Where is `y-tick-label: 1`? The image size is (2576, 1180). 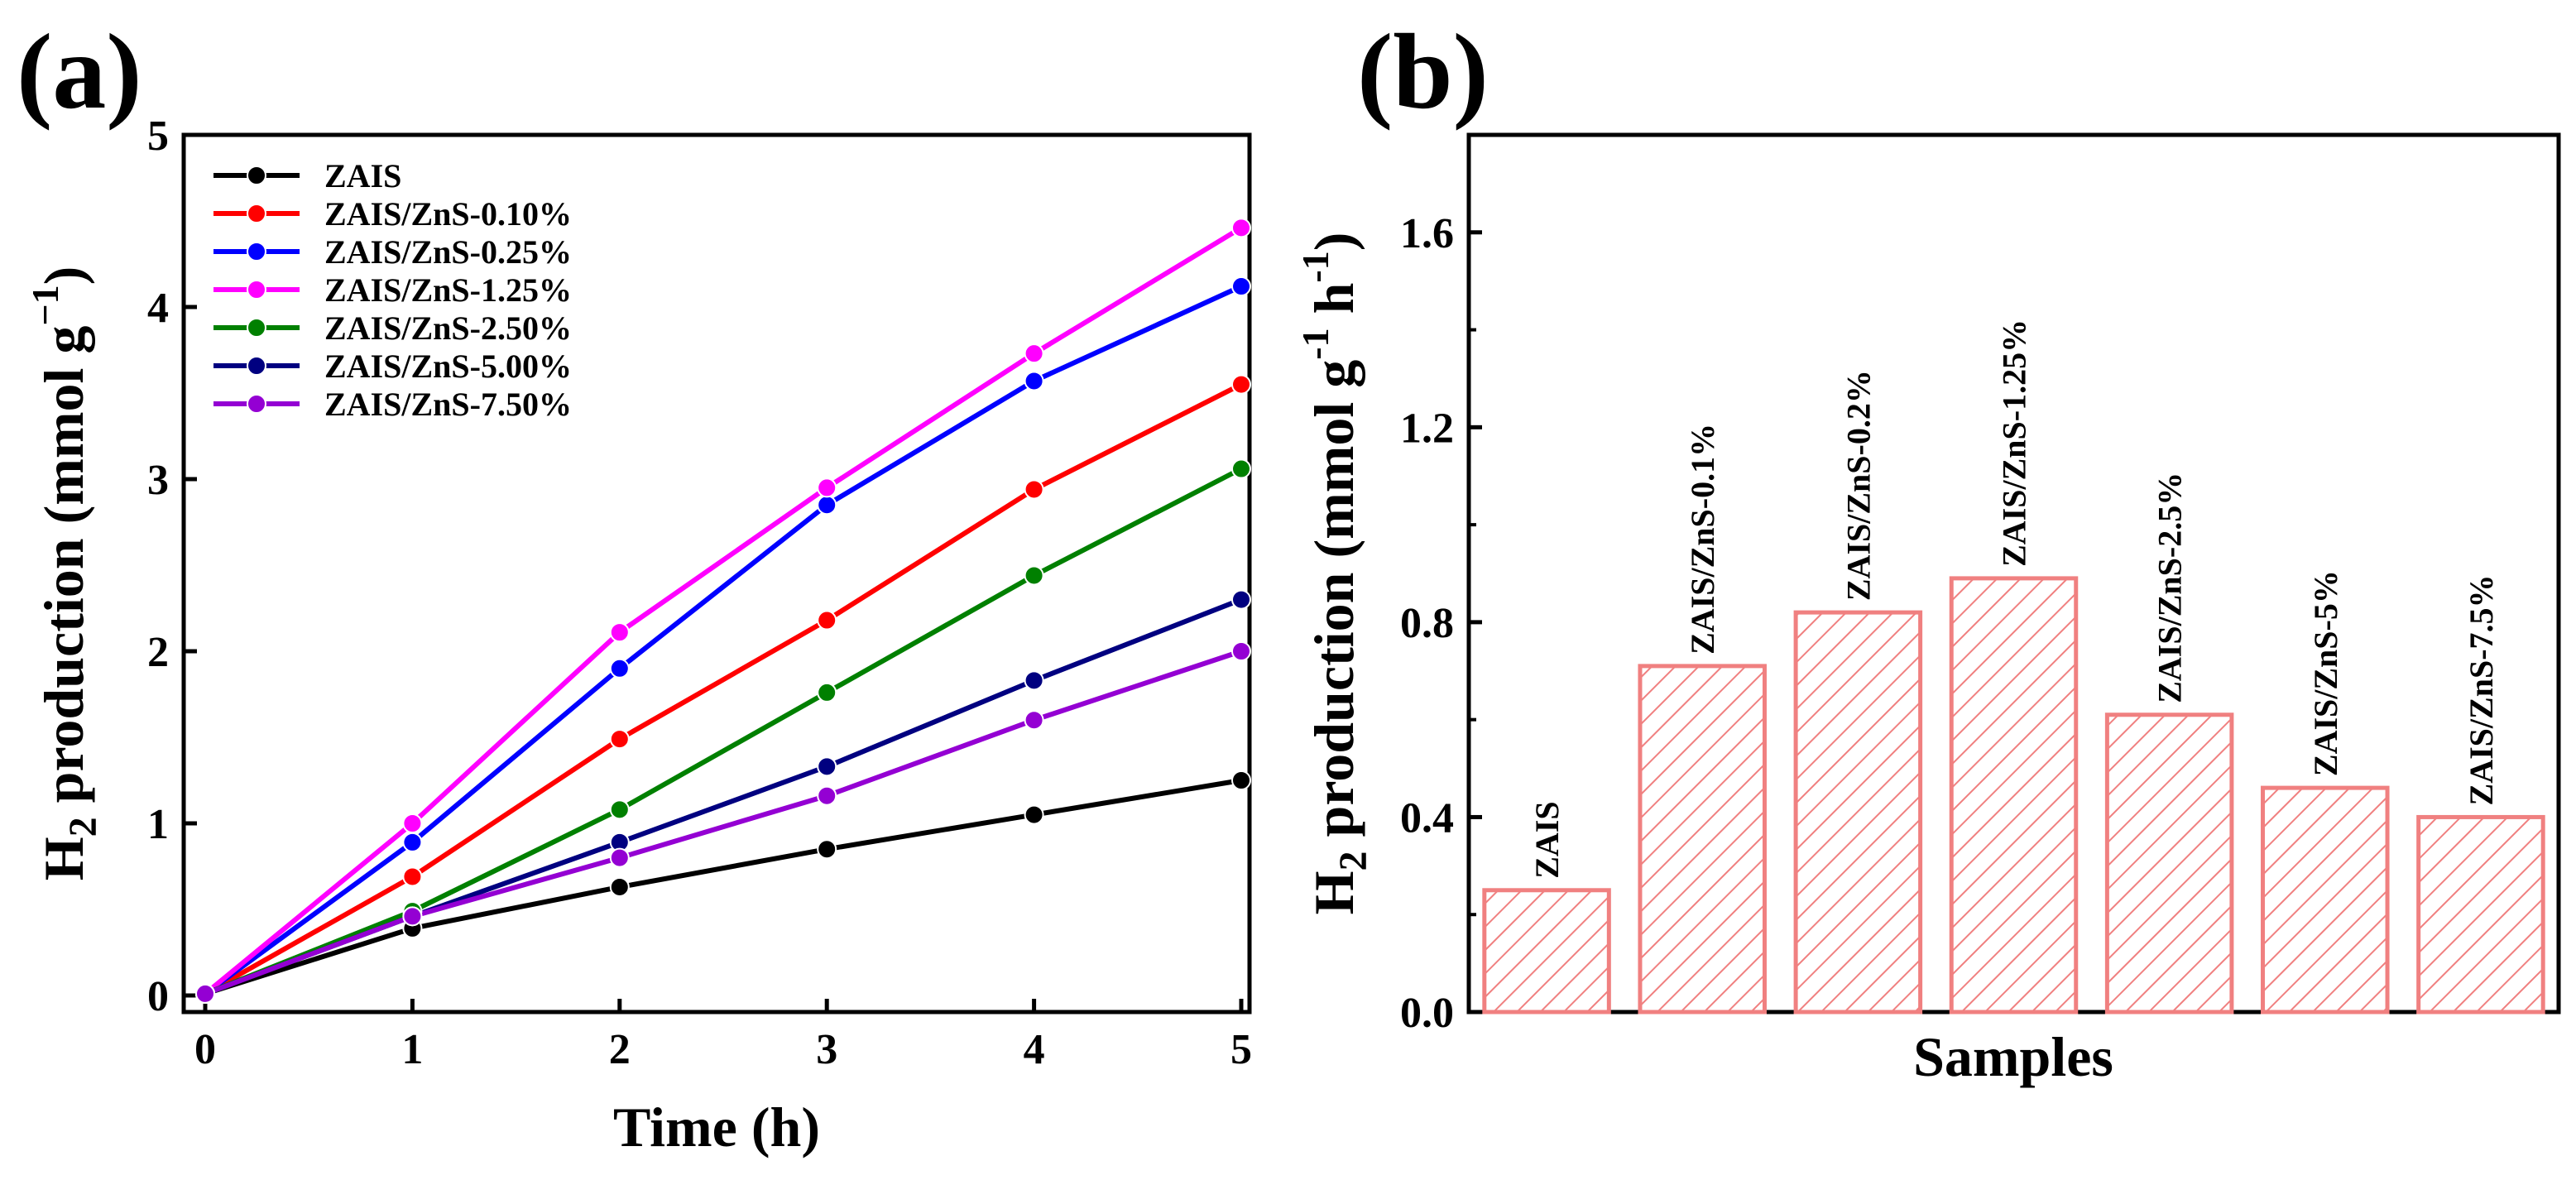
y-tick-label: 1 is located at coordinates (158, 824).